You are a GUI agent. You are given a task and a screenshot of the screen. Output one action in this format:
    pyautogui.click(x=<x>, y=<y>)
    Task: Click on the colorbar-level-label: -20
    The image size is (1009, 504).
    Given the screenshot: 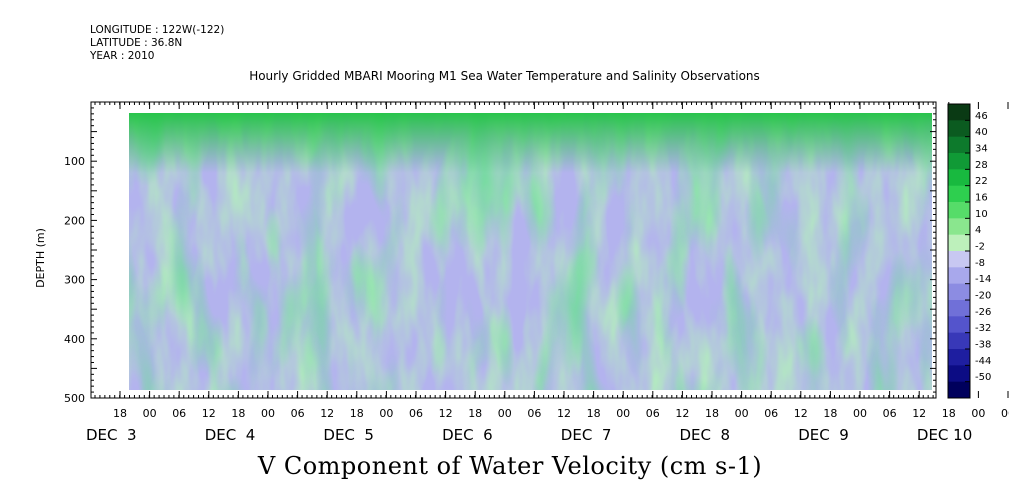 What is the action you would take?
    pyautogui.click(x=983, y=296)
    